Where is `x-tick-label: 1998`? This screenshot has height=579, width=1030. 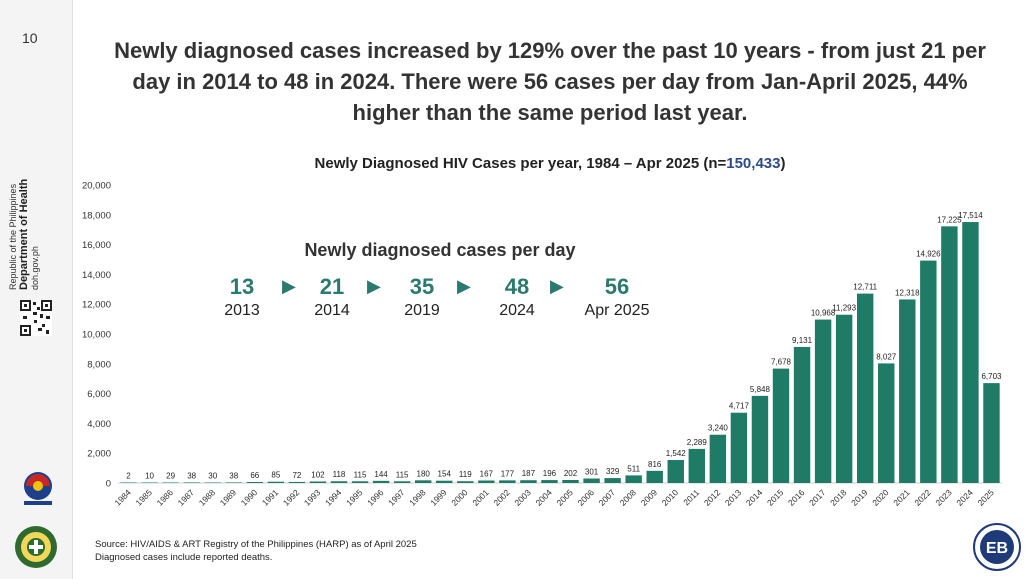
x-tick-label: 1998 is located at coordinates (417, 497).